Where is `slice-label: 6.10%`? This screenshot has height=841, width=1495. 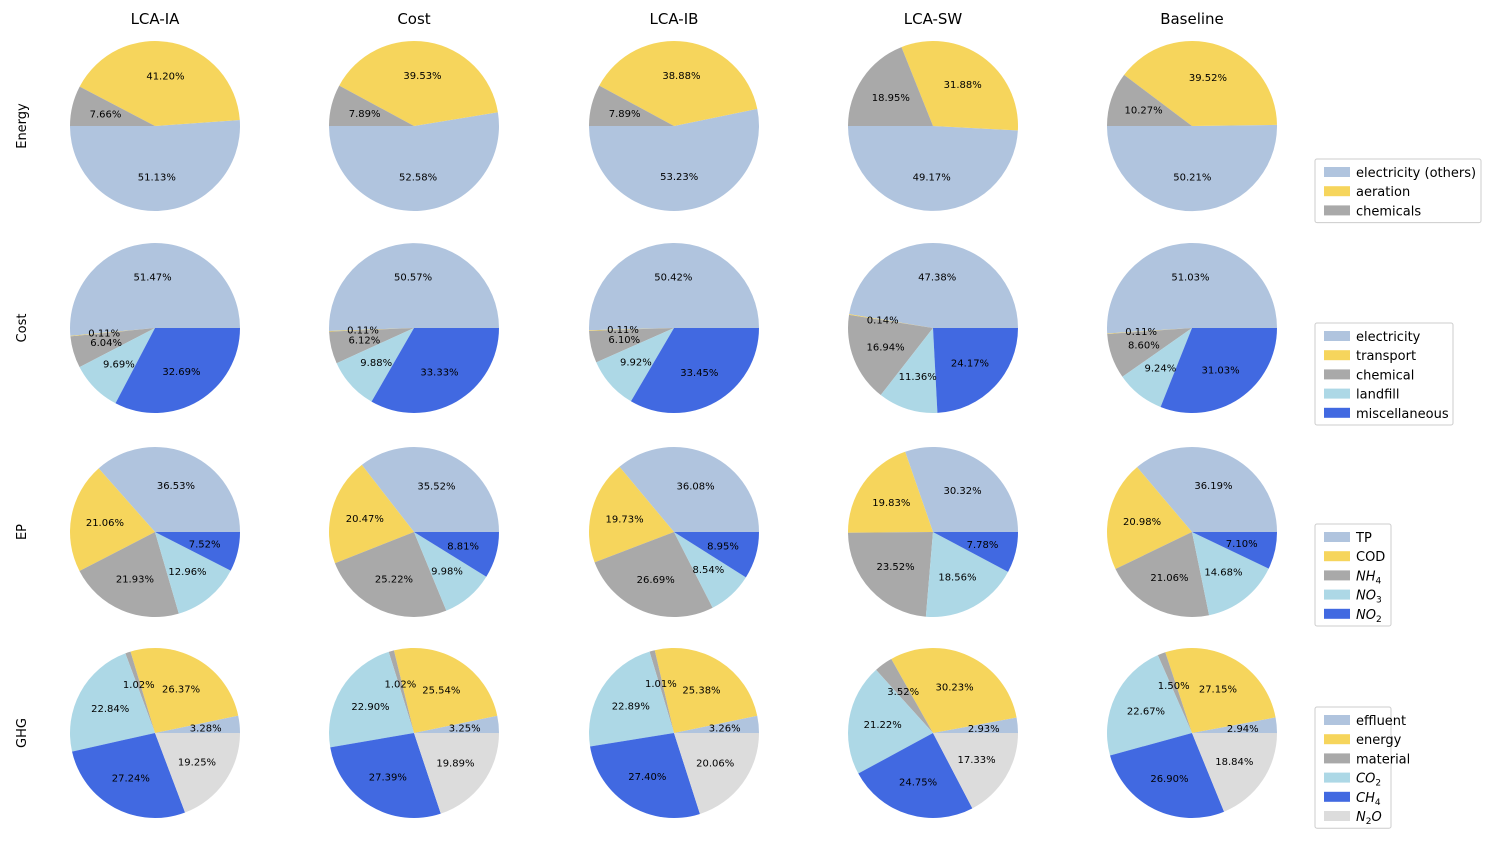 slice-label: 6.10% is located at coordinates (624, 340).